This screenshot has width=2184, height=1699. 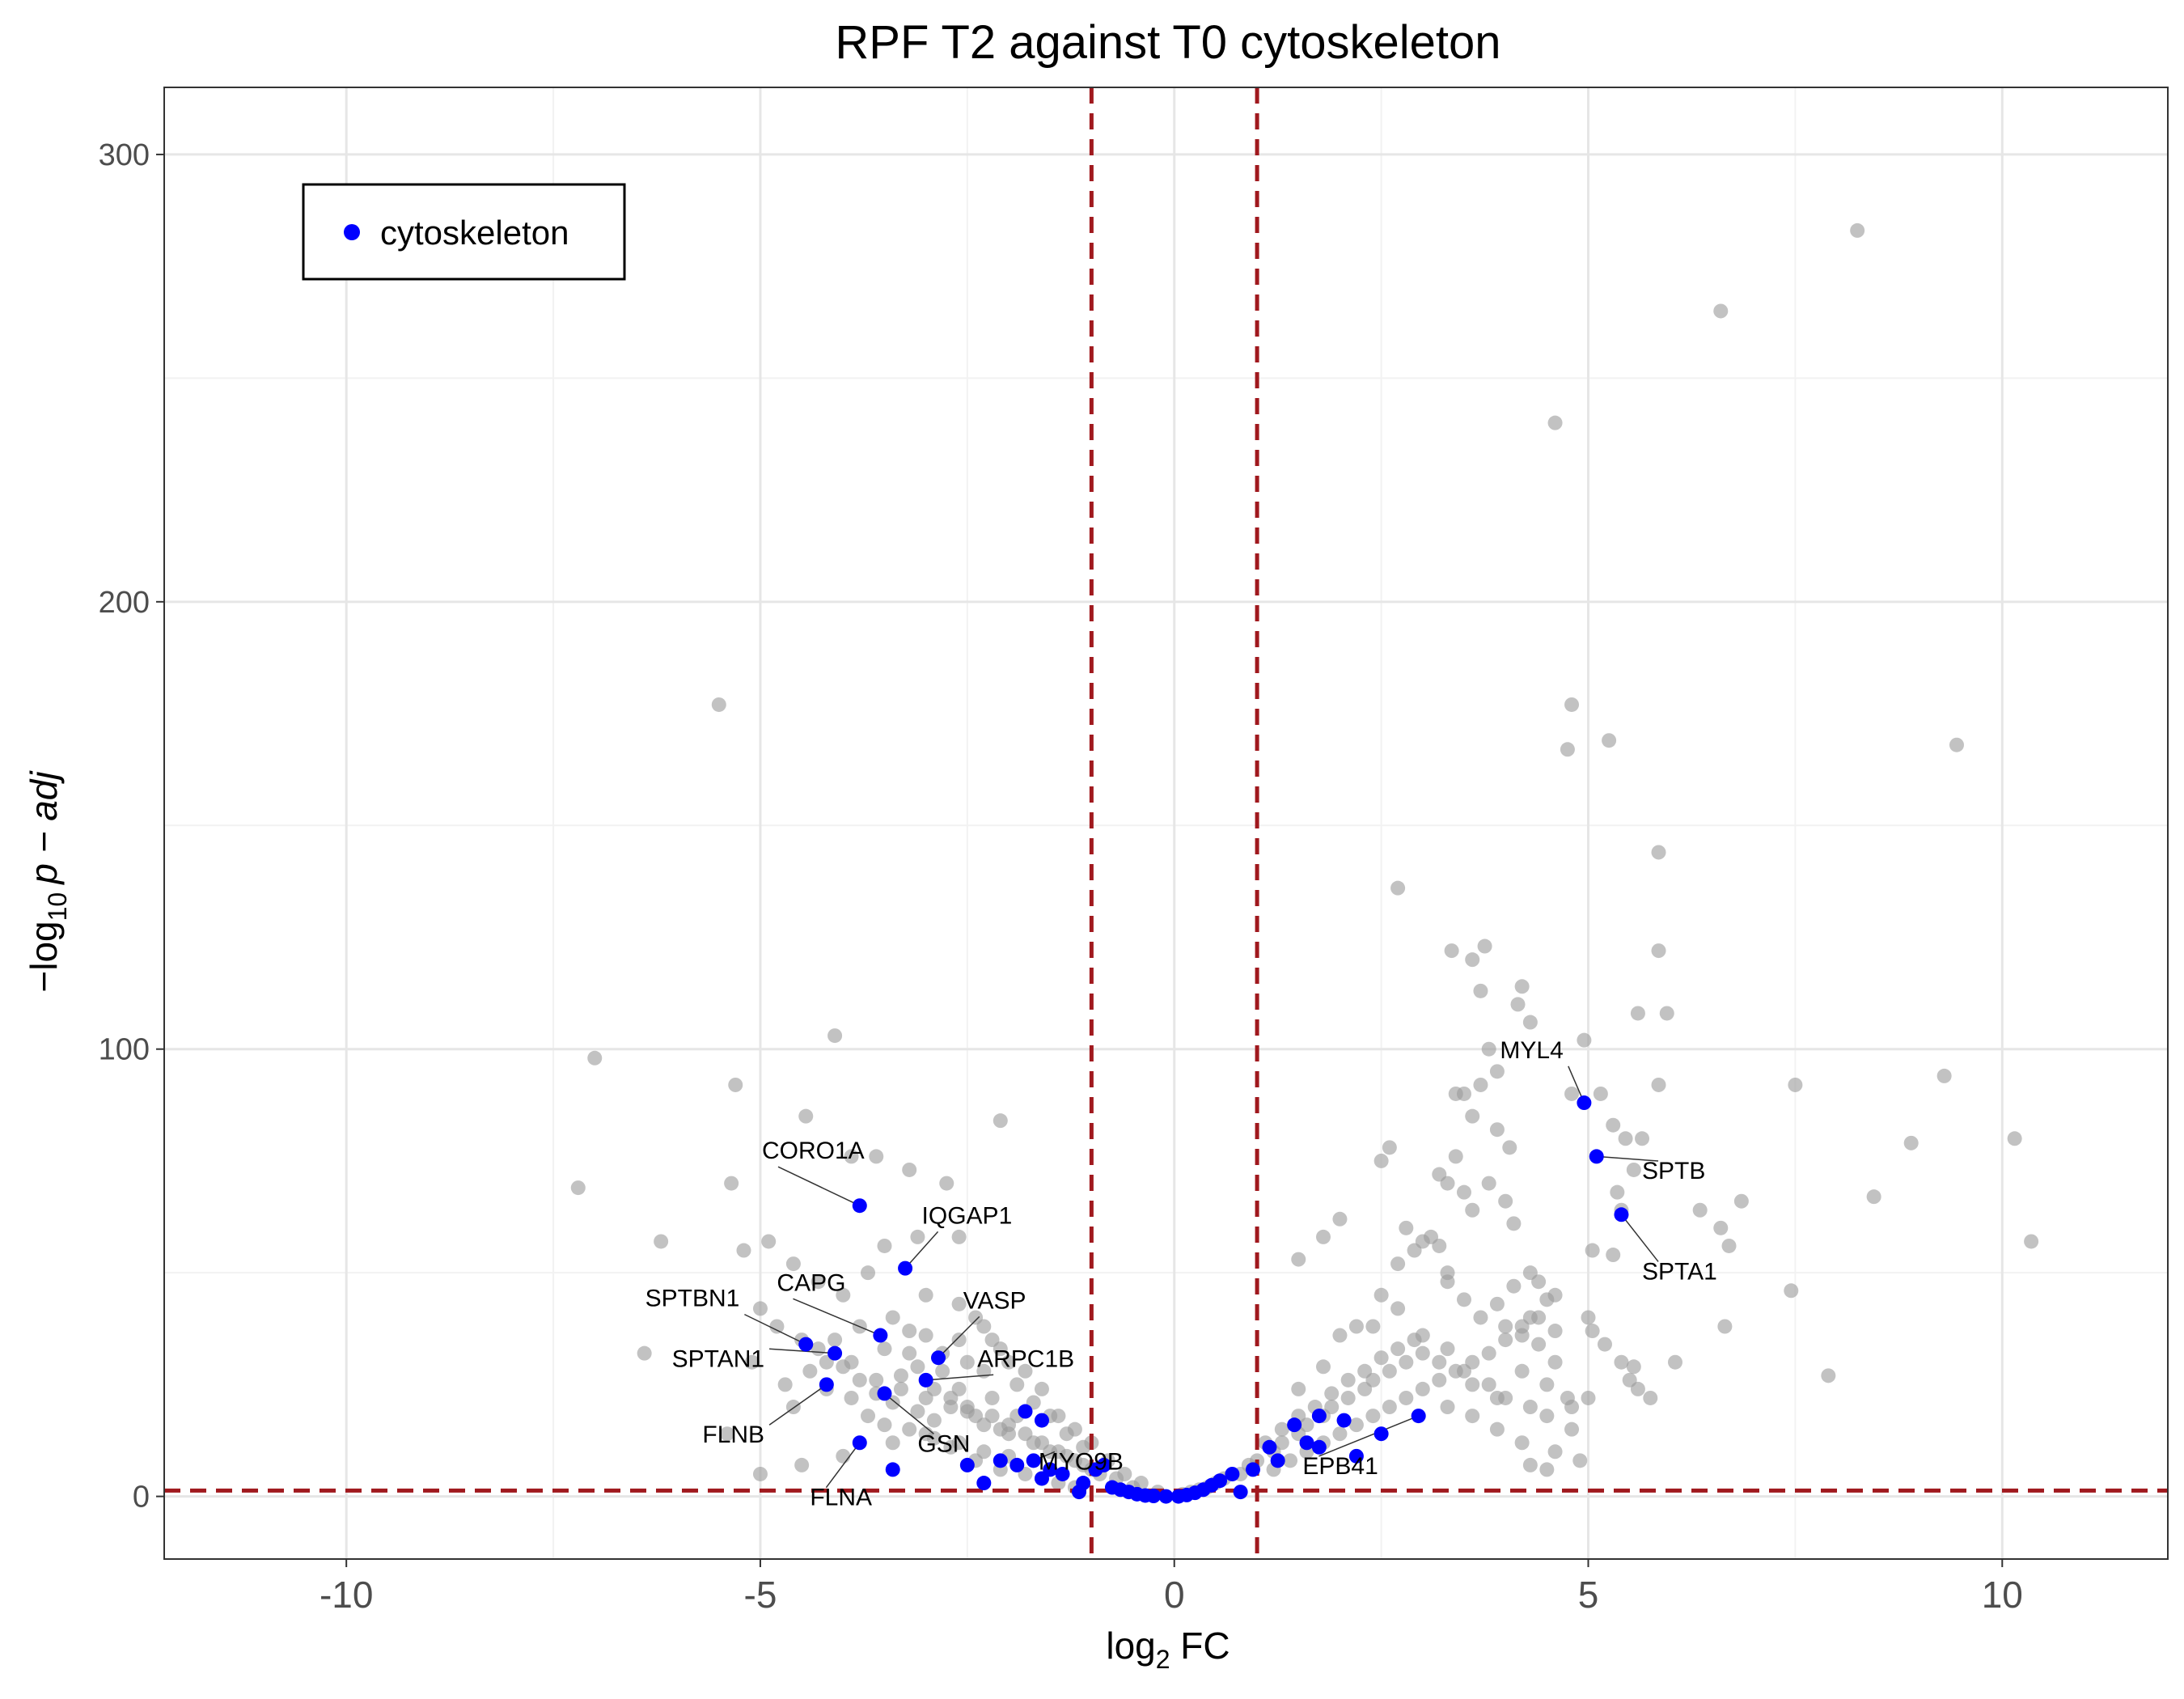 I want to click on gene-label: FLNB, so click(x=733, y=1434).